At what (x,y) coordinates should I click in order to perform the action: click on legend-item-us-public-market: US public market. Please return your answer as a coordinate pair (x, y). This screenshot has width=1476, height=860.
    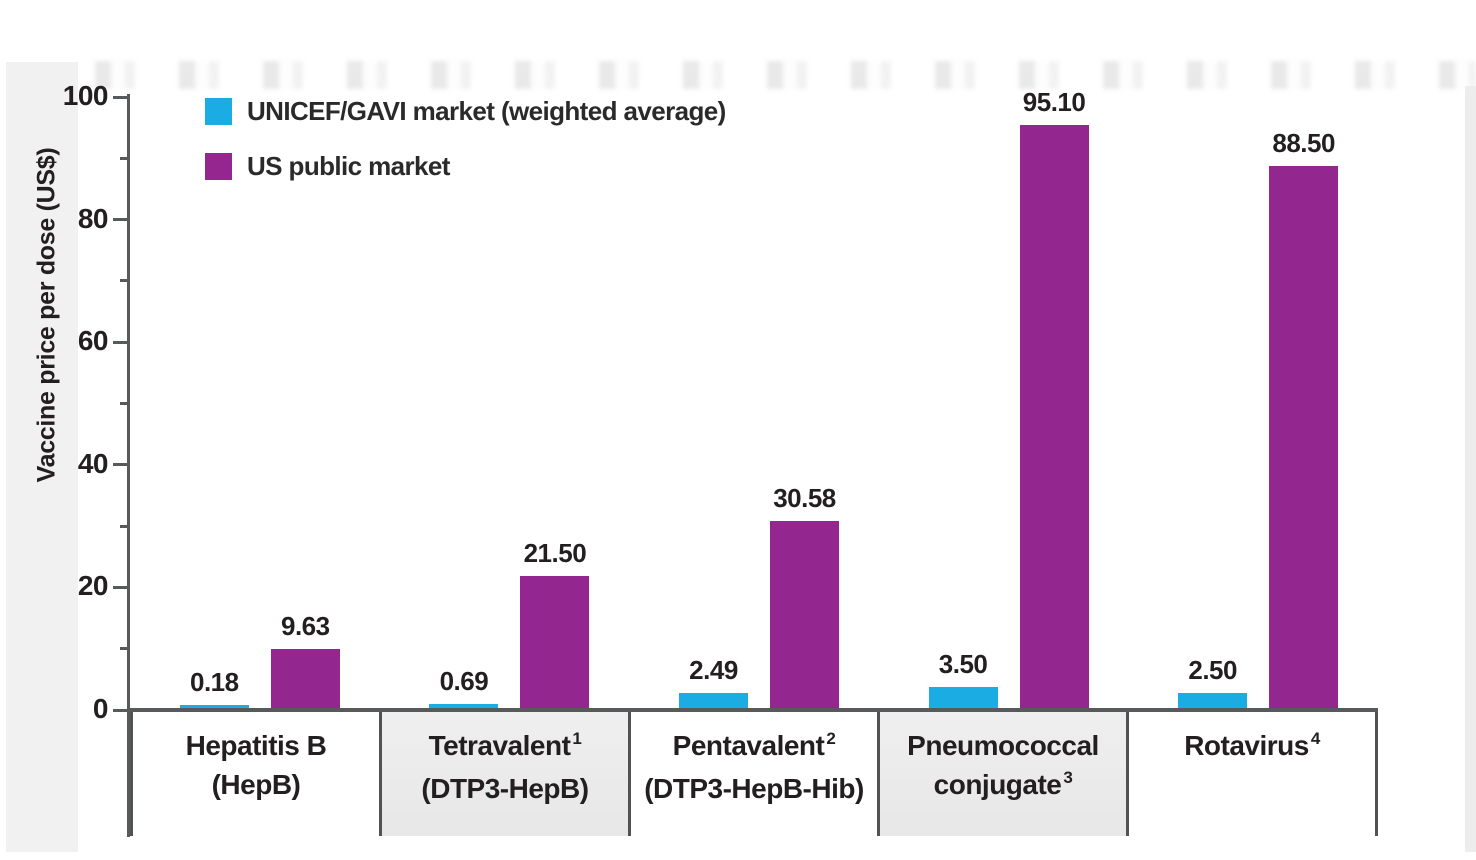
    Looking at the image, I should click on (465, 166).